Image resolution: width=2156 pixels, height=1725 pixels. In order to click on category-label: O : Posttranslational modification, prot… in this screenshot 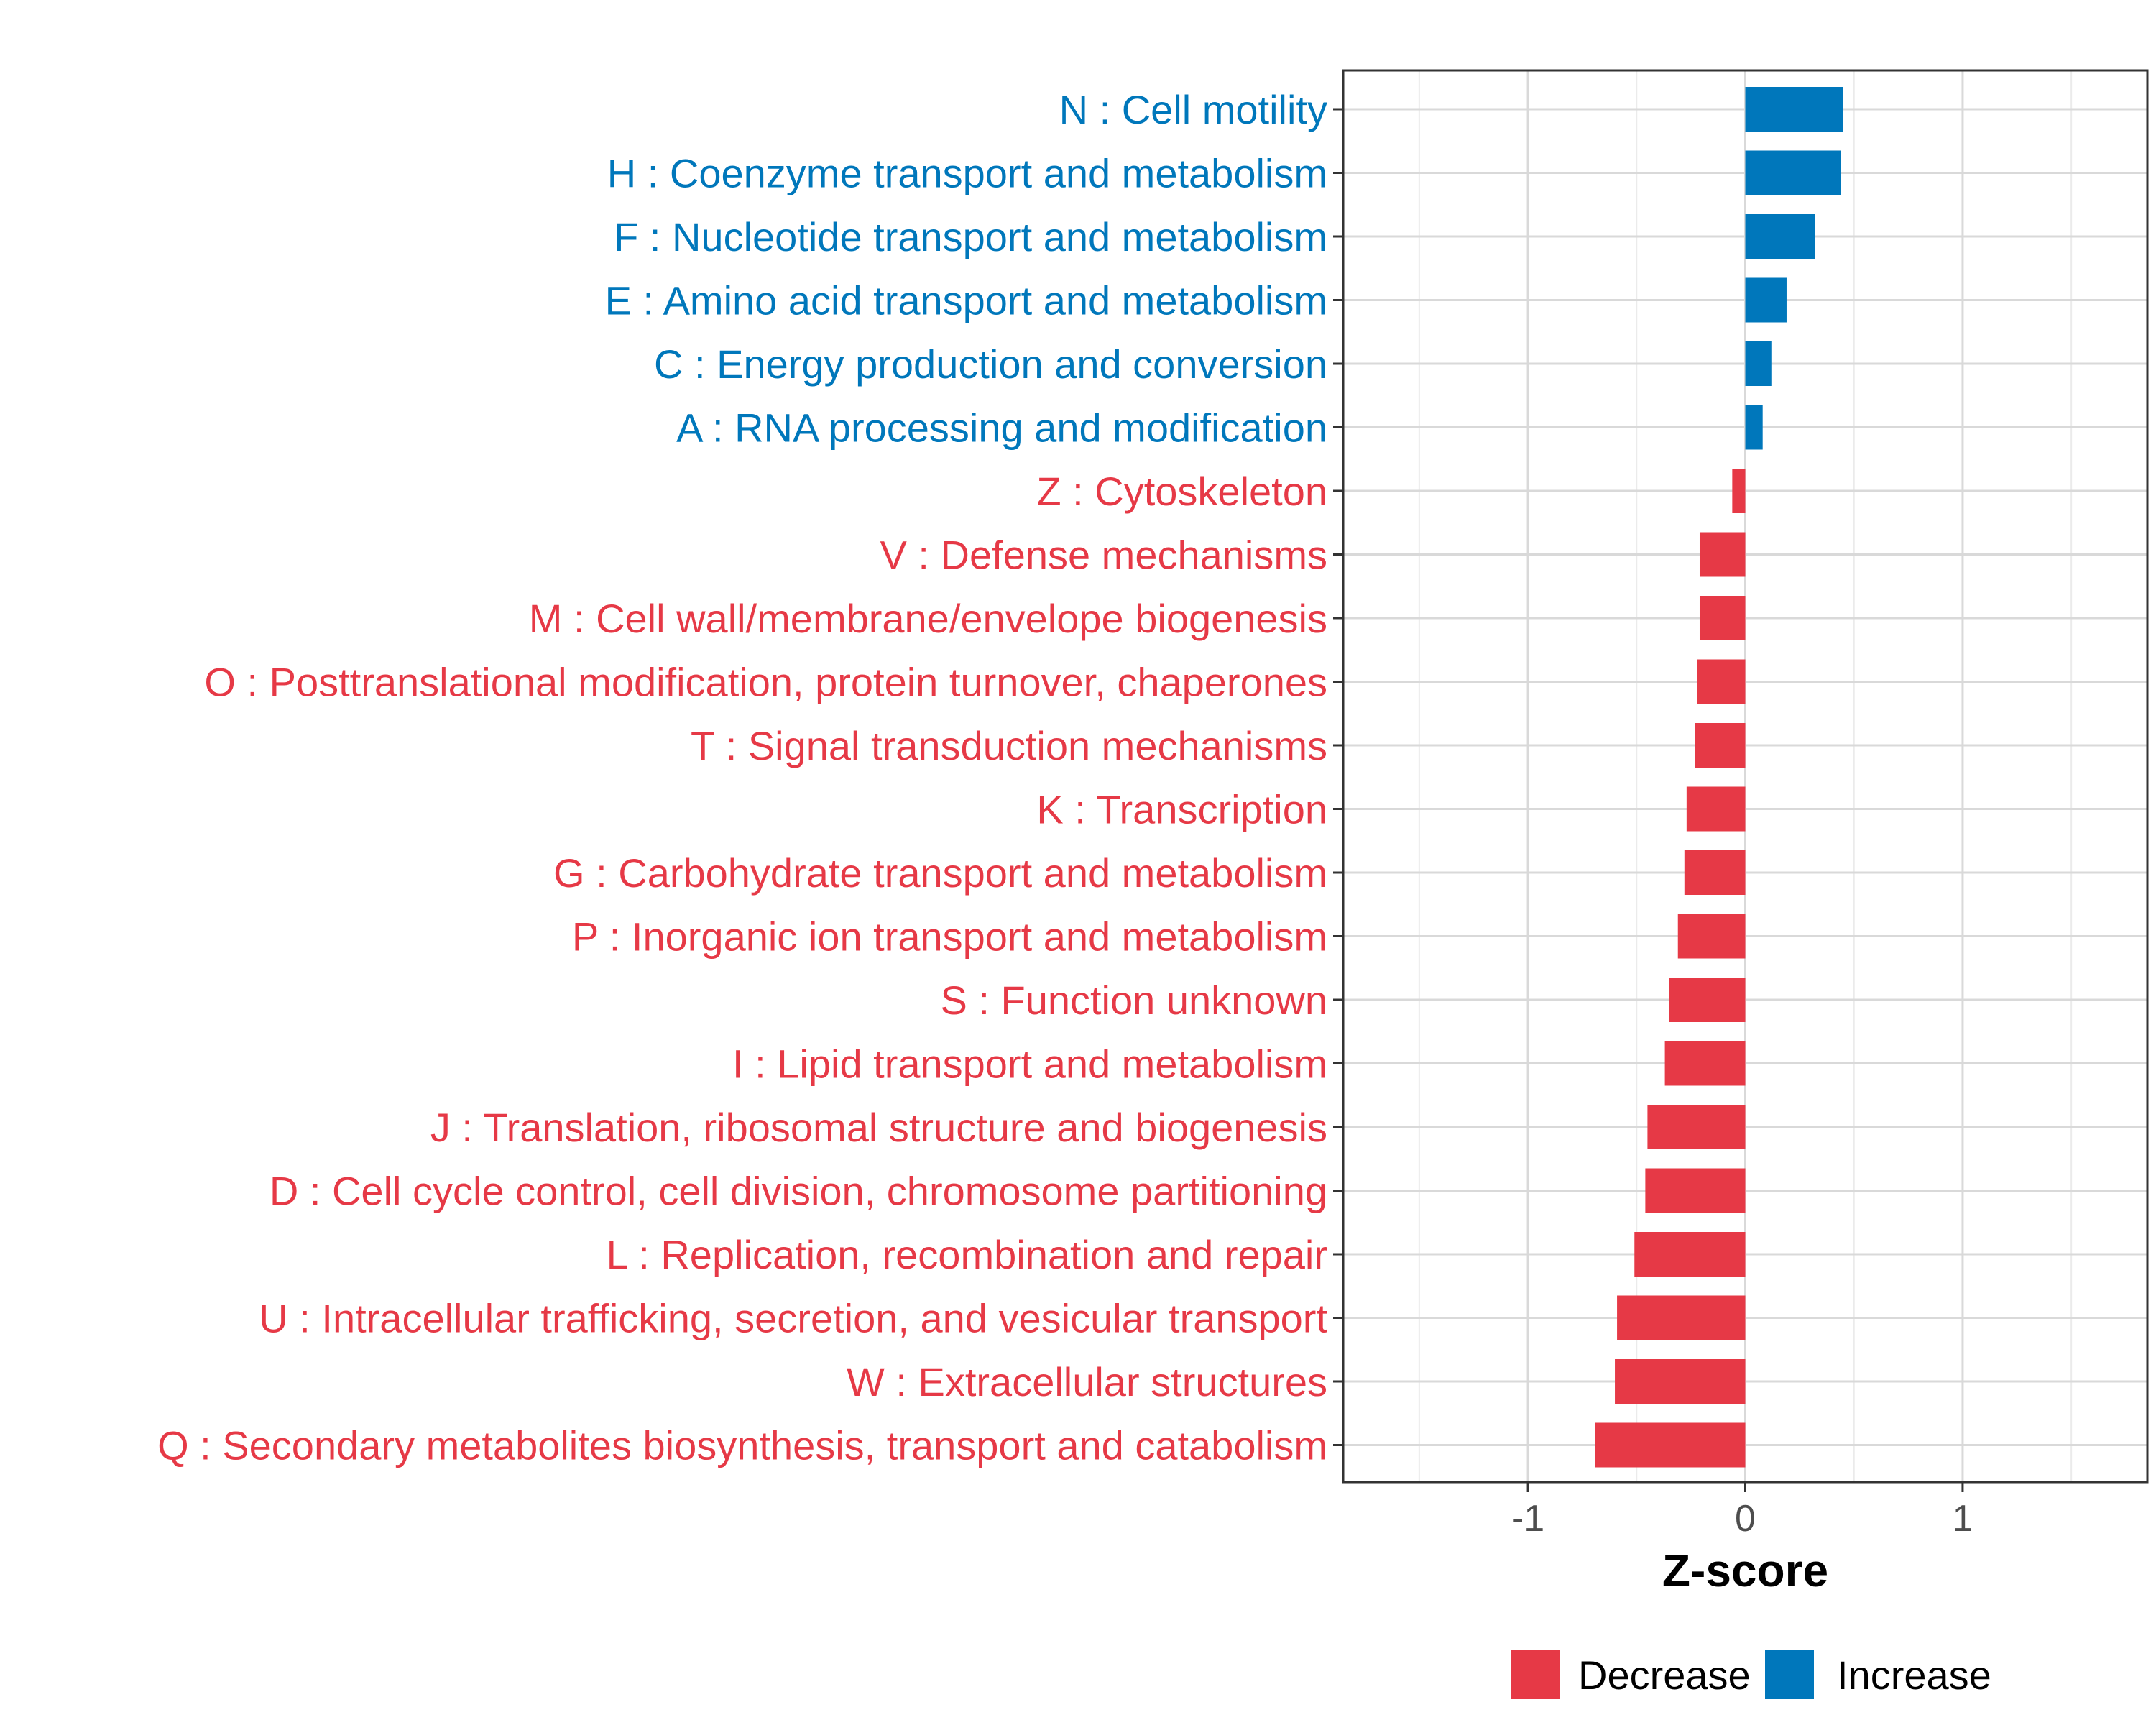, I will do `click(765, 682)`.